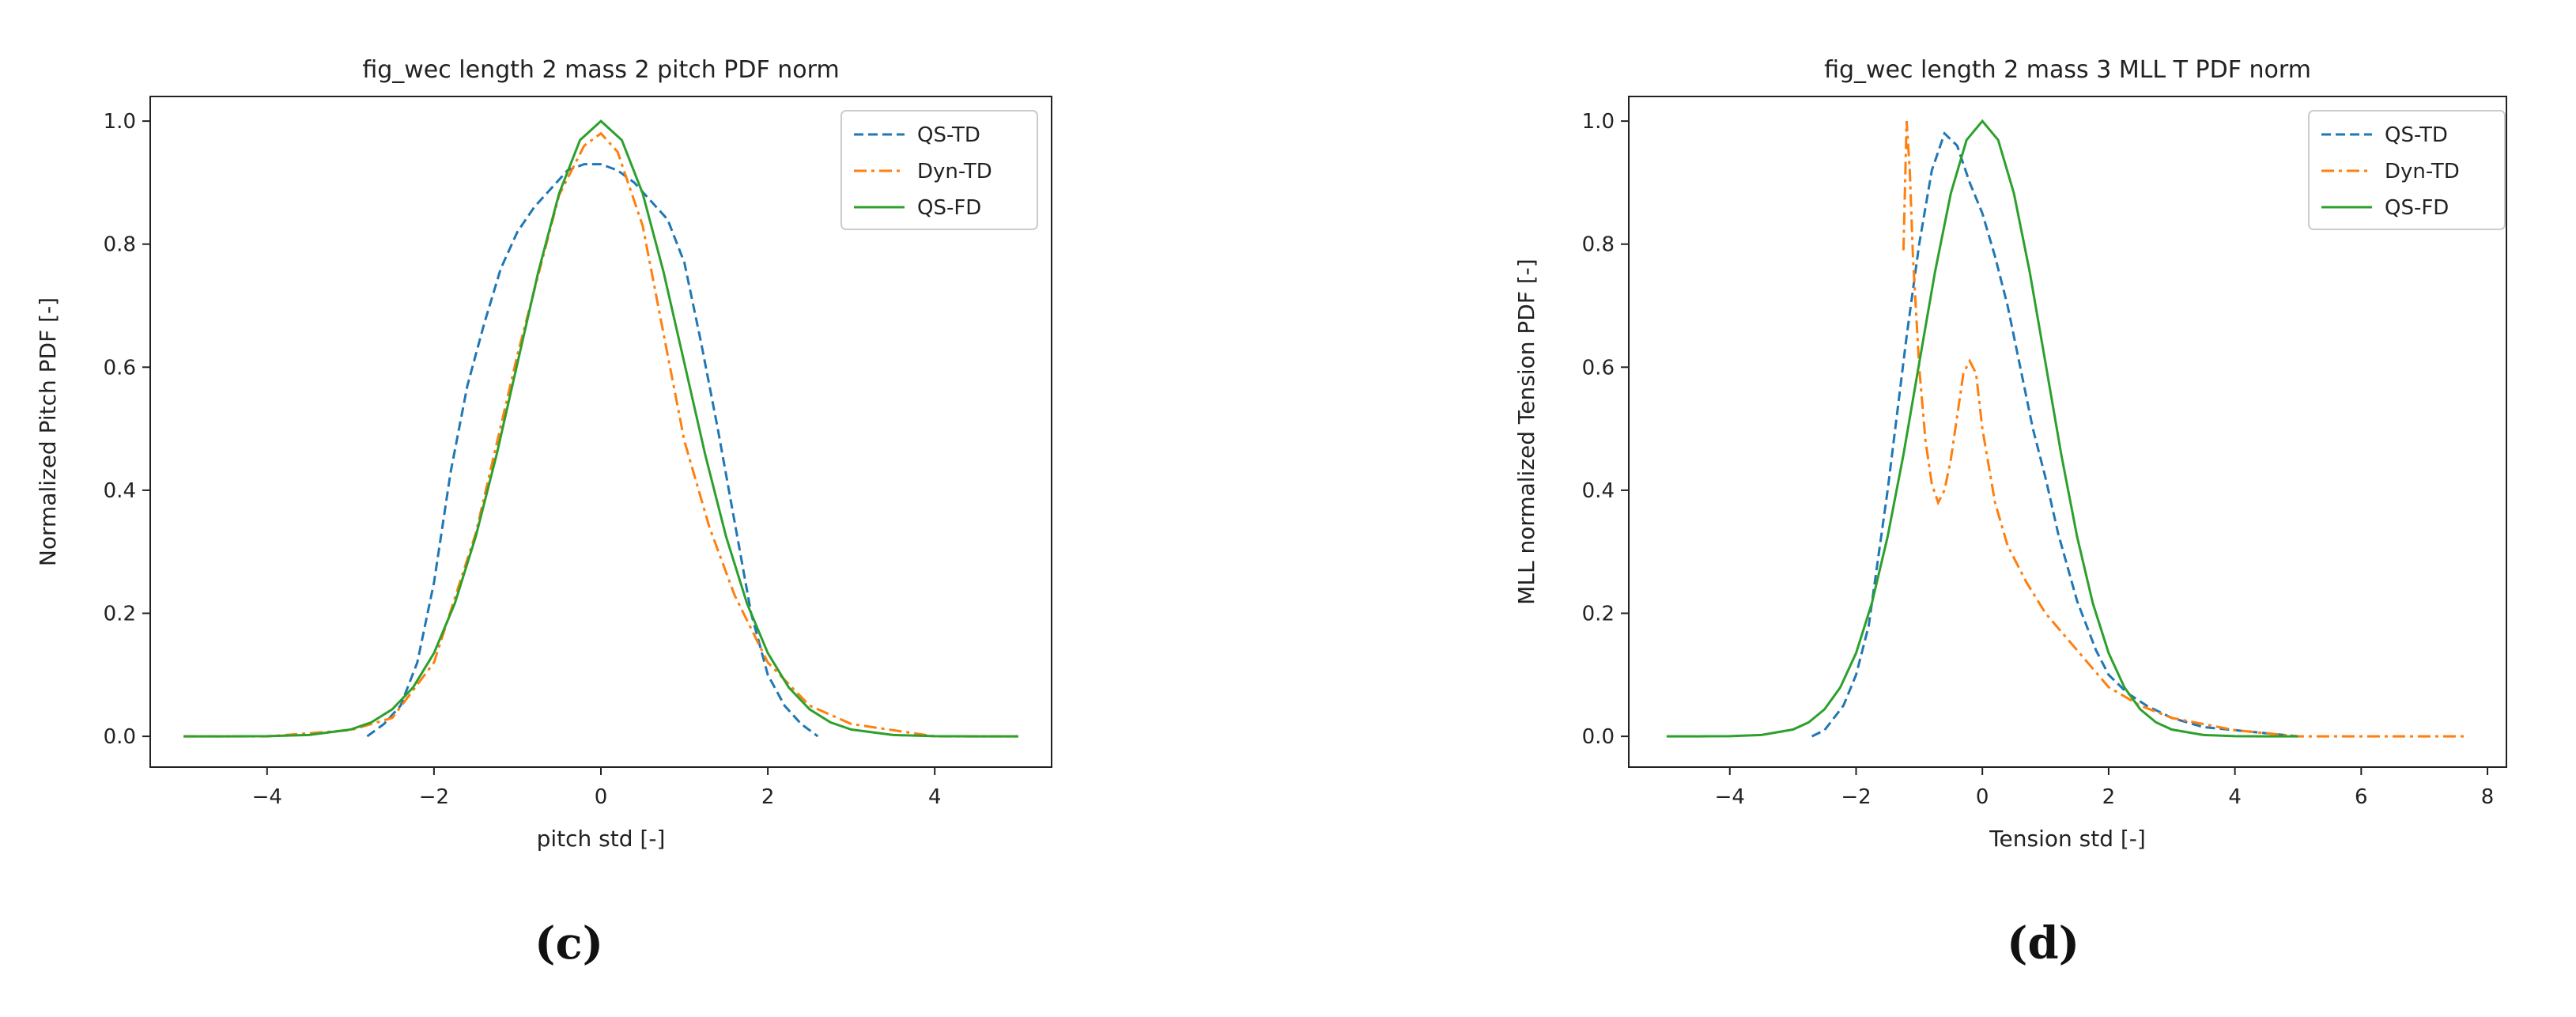 The height and width of the screenshot is (1017, 2576). I want to click on x-tick-label: 8, so click(2488, 797).